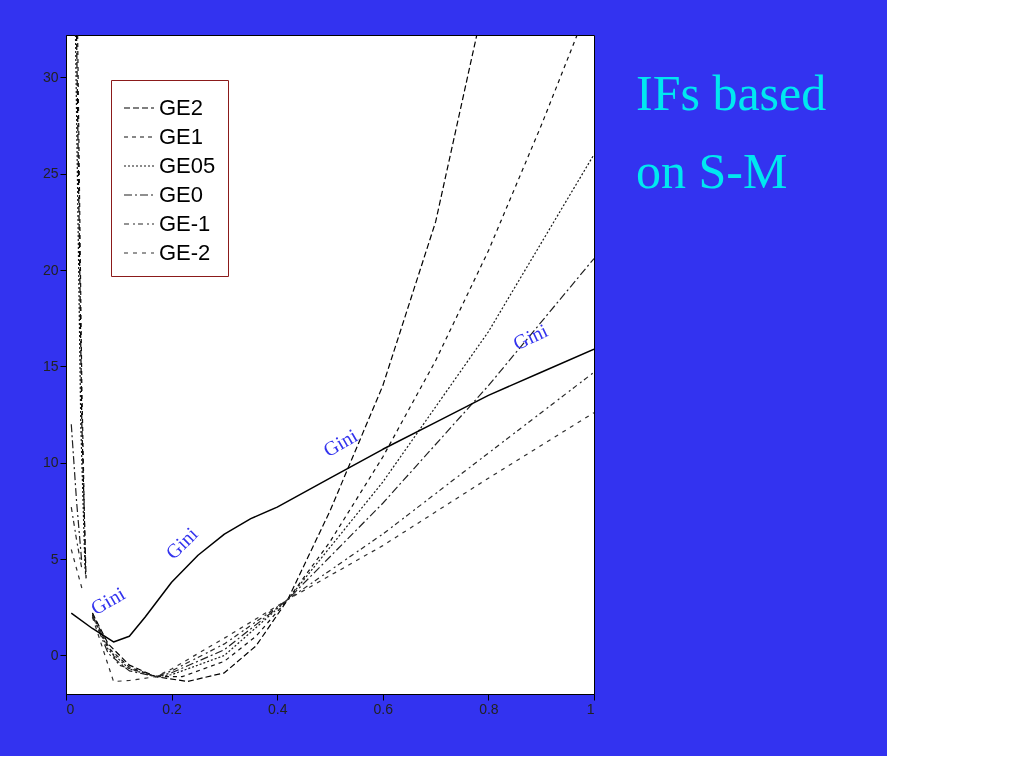  Describe the element at coordinates (50, 462) in the screenshot. I see `y-tick-label: 10` at that location.